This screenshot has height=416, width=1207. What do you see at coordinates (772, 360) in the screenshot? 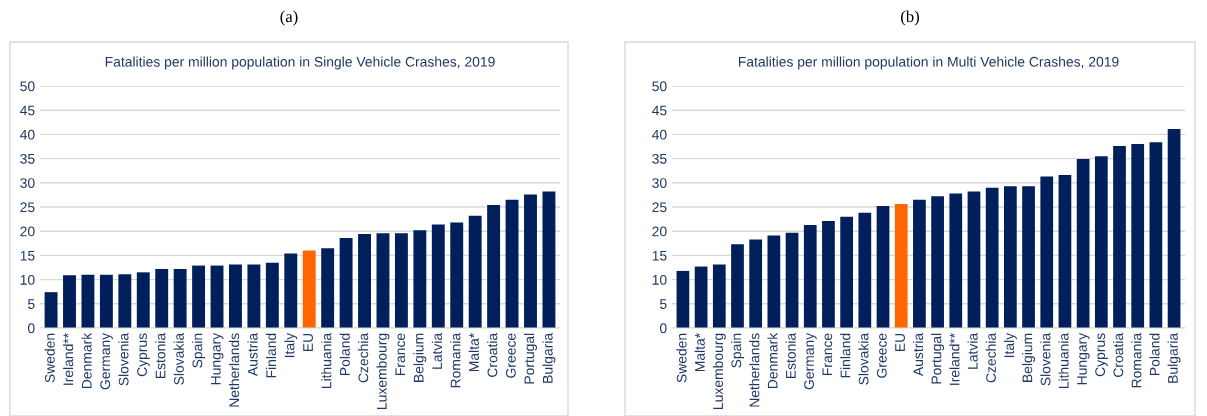
I see `x-tick-label: Denmark` at bounding box center [772, 360].